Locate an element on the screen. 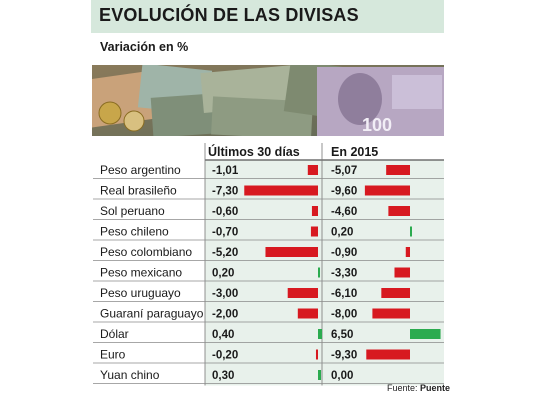  value-label-2015: -6,10 is located at coordinates (344, 294).